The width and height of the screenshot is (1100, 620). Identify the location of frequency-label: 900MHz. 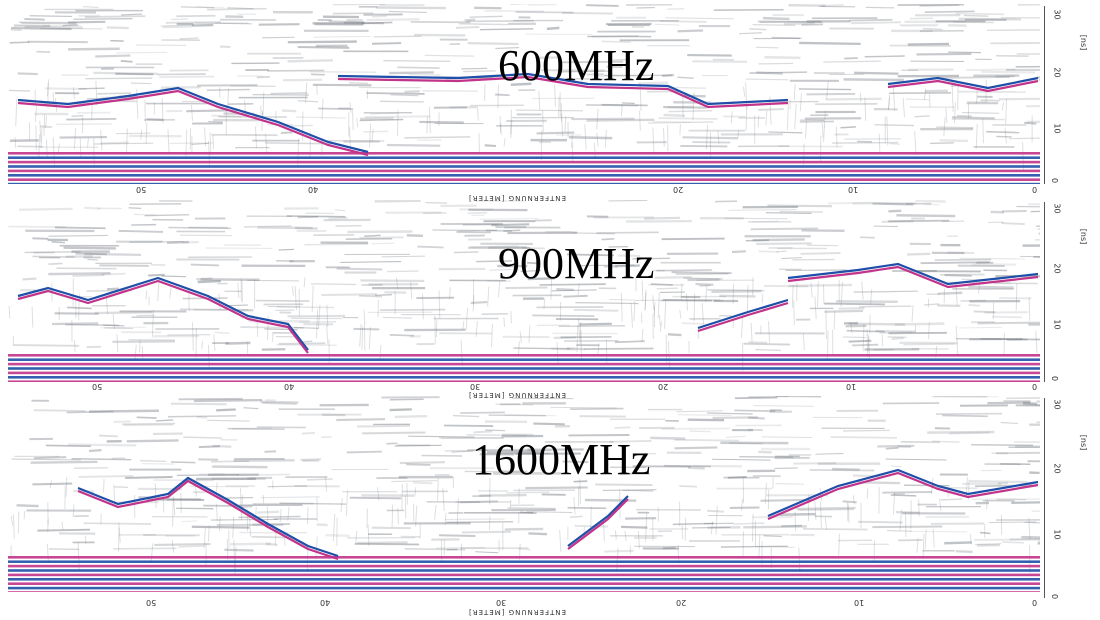
(576, 263).